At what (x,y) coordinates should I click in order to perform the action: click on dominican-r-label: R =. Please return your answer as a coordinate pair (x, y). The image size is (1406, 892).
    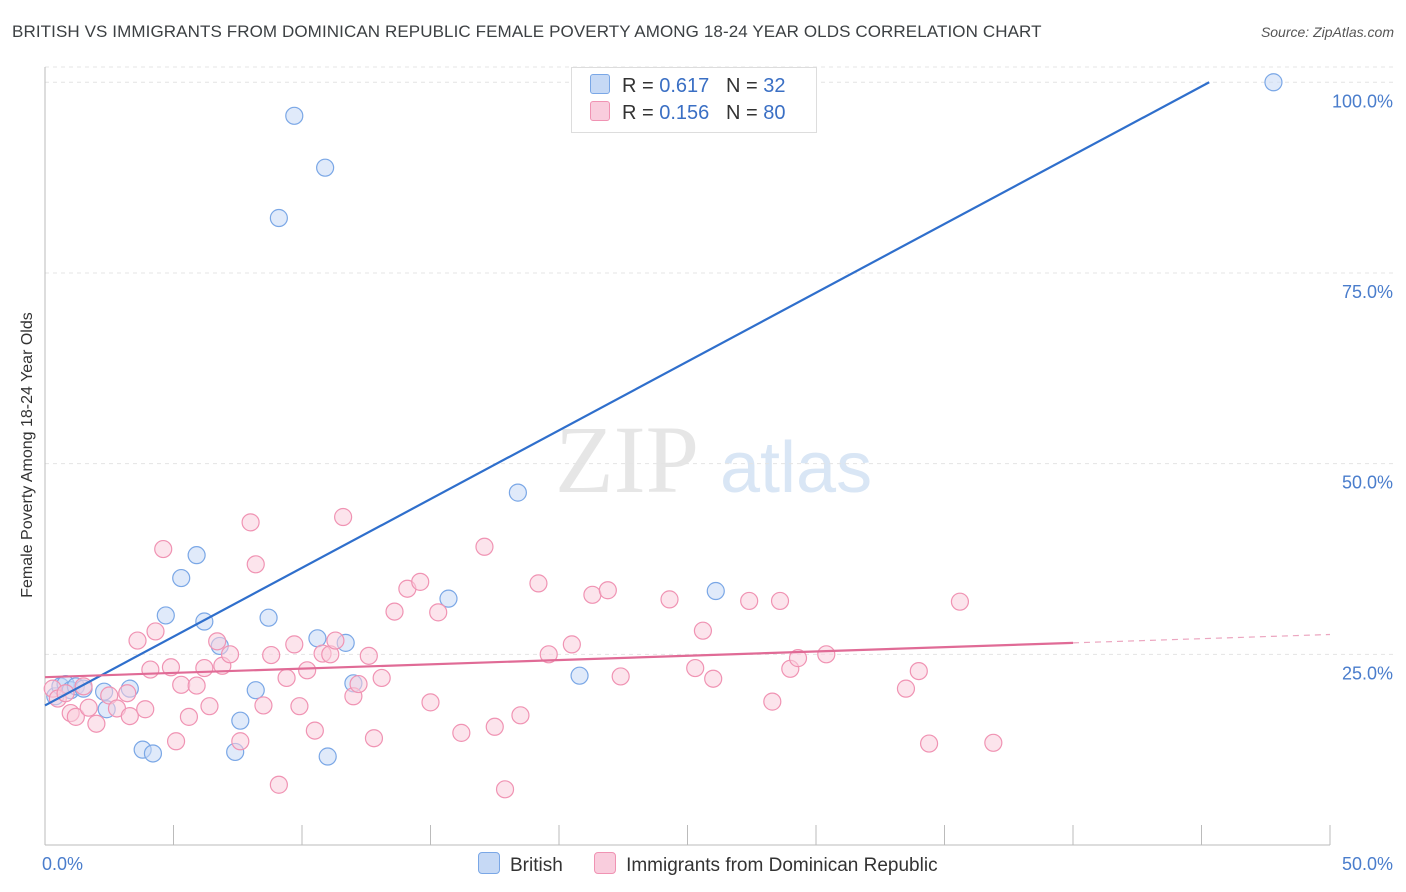
    Looking at the image, I should click on (641, 113).